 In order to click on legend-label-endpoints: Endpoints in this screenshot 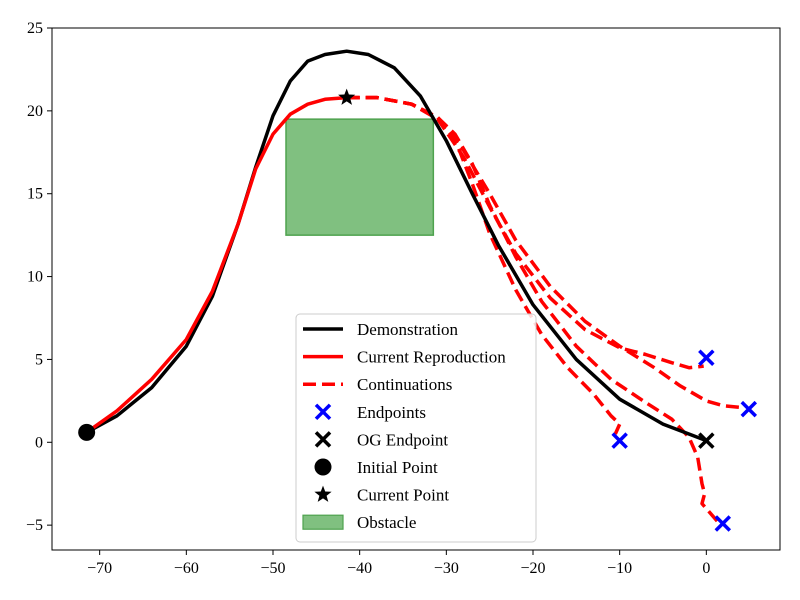, I will do `click(391, 412)`.